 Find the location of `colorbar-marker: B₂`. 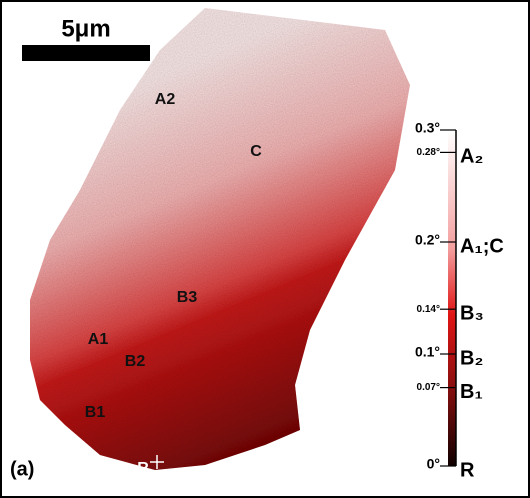

colorbar-marker: B₂ is located at coordinates (471, 358).